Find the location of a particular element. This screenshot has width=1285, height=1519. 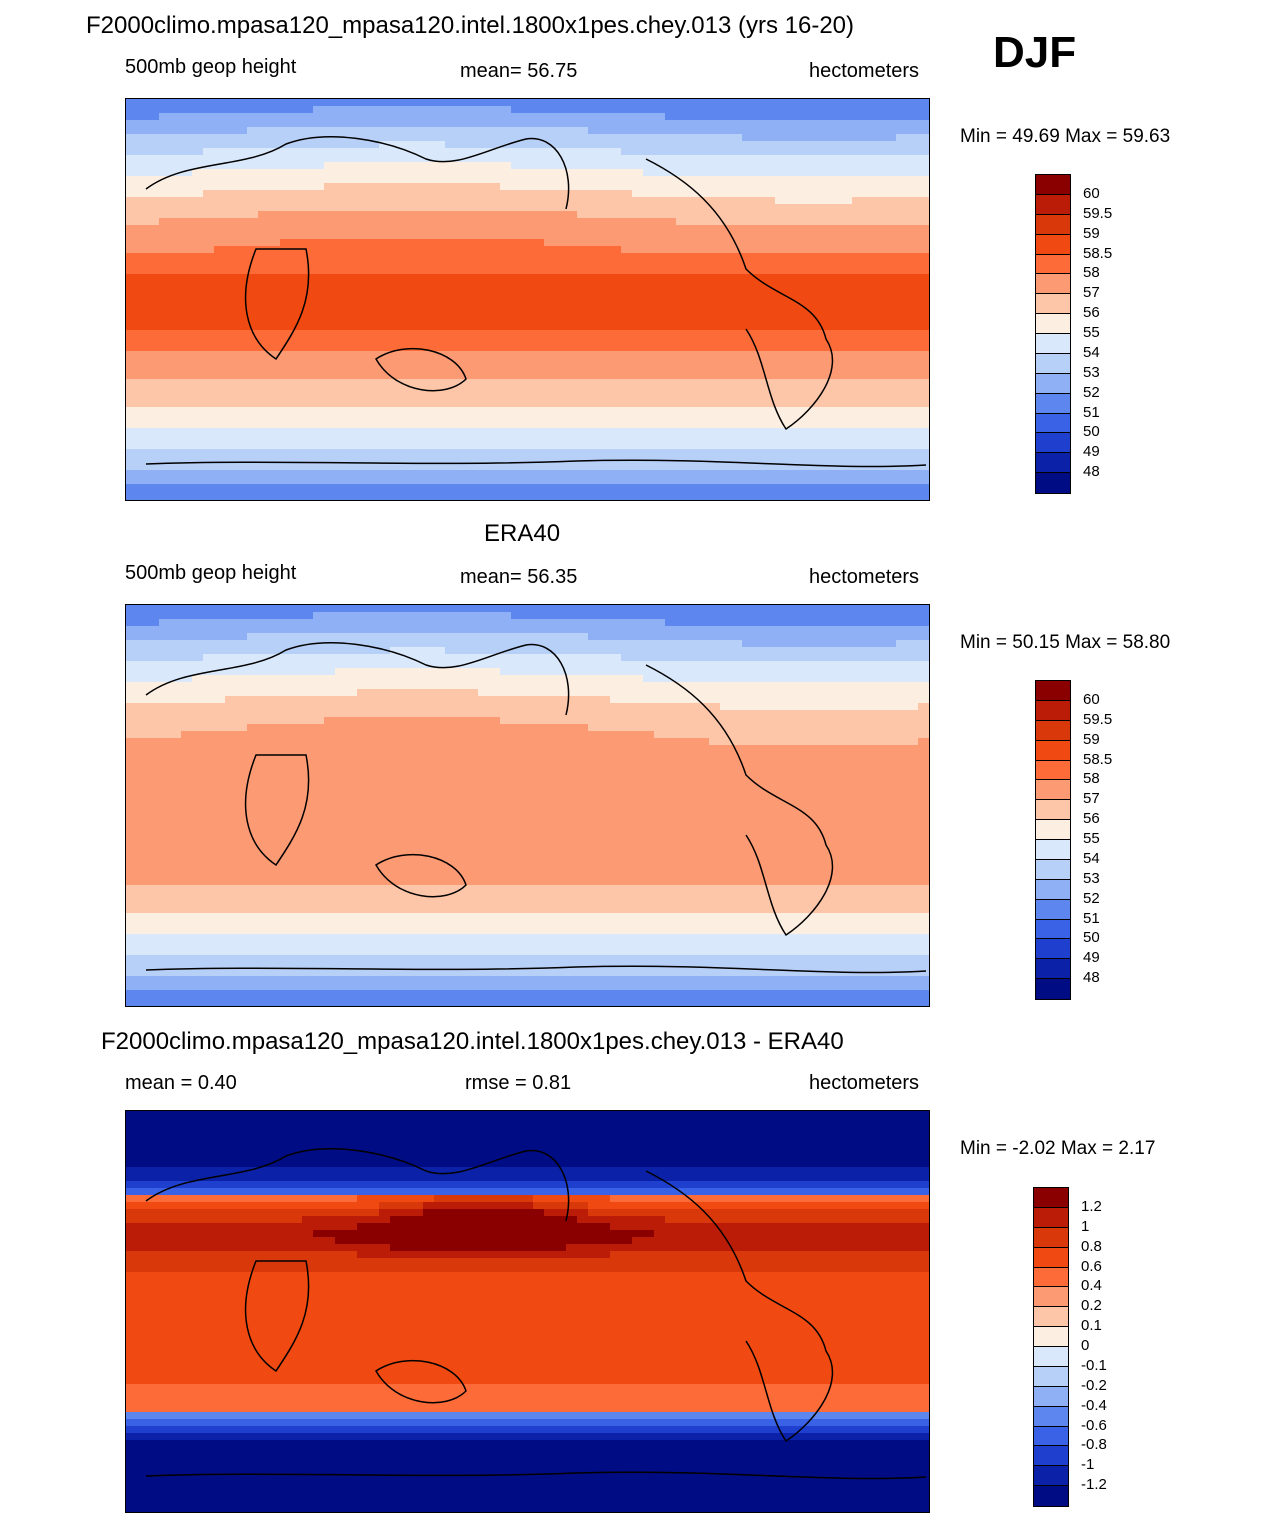

colorbar-box is located at coordinates (1053, 463).